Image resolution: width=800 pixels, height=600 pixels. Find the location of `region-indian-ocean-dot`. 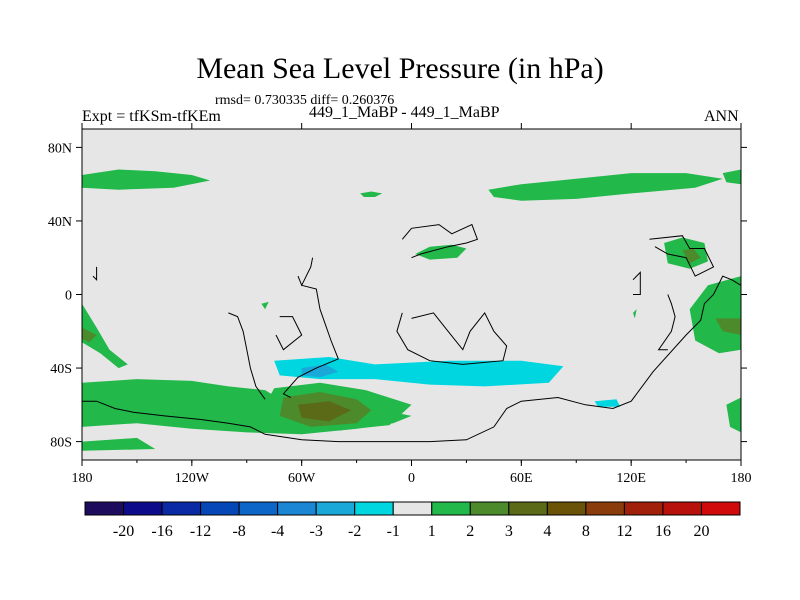

region-indian-ocean-dot is located at coordinates (635, 314).